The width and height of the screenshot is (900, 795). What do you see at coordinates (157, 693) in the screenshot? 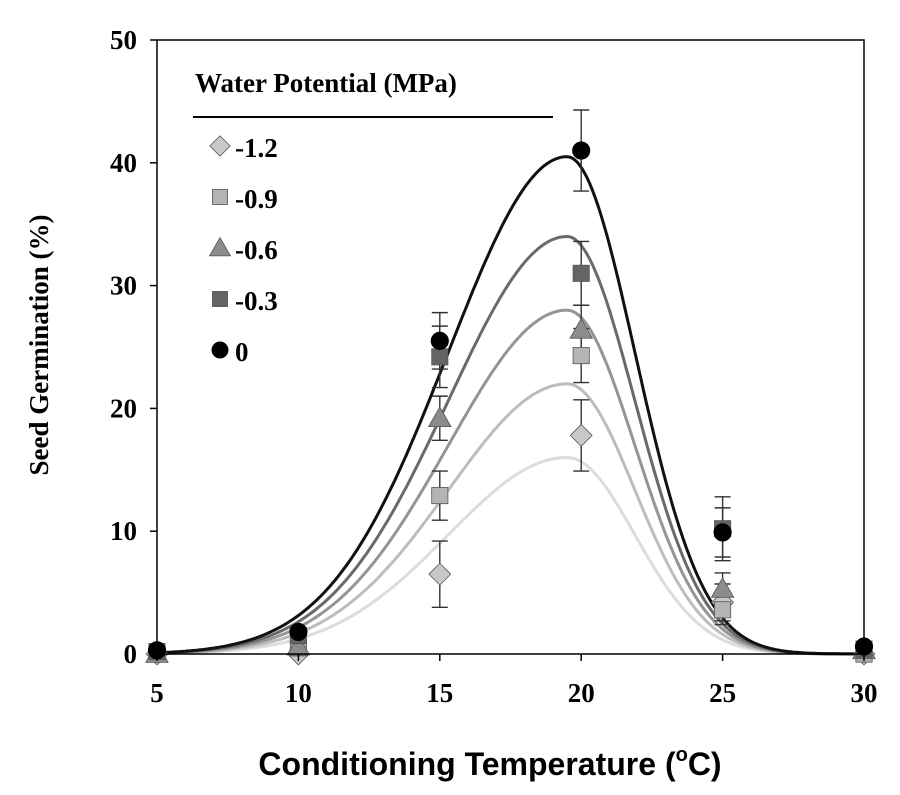
I see `x-tick-label: 5` at bounding box center [157, 693].